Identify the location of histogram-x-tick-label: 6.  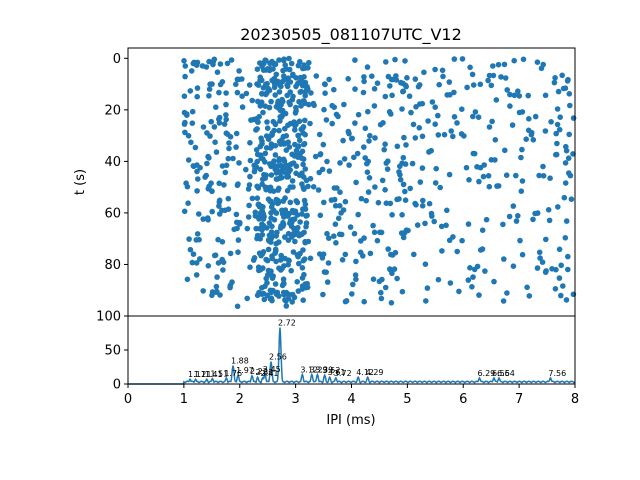
(463, 399).